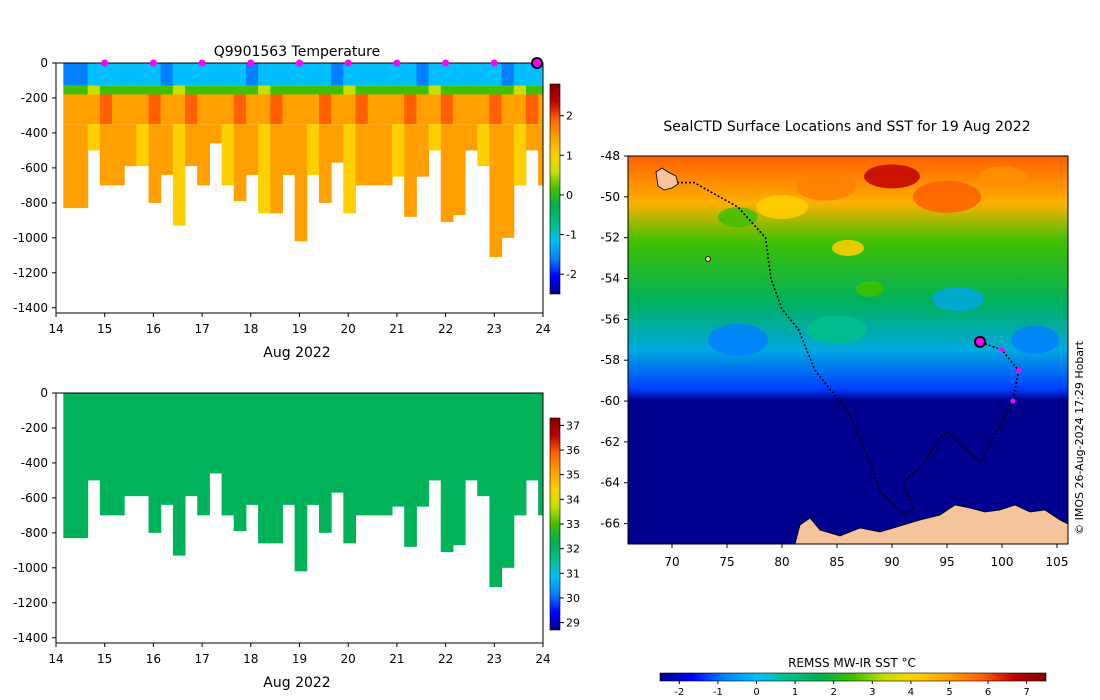 This screenshot has width=1100, height=700. I want to click on sst-tick-label: -1, so click(718, 692).